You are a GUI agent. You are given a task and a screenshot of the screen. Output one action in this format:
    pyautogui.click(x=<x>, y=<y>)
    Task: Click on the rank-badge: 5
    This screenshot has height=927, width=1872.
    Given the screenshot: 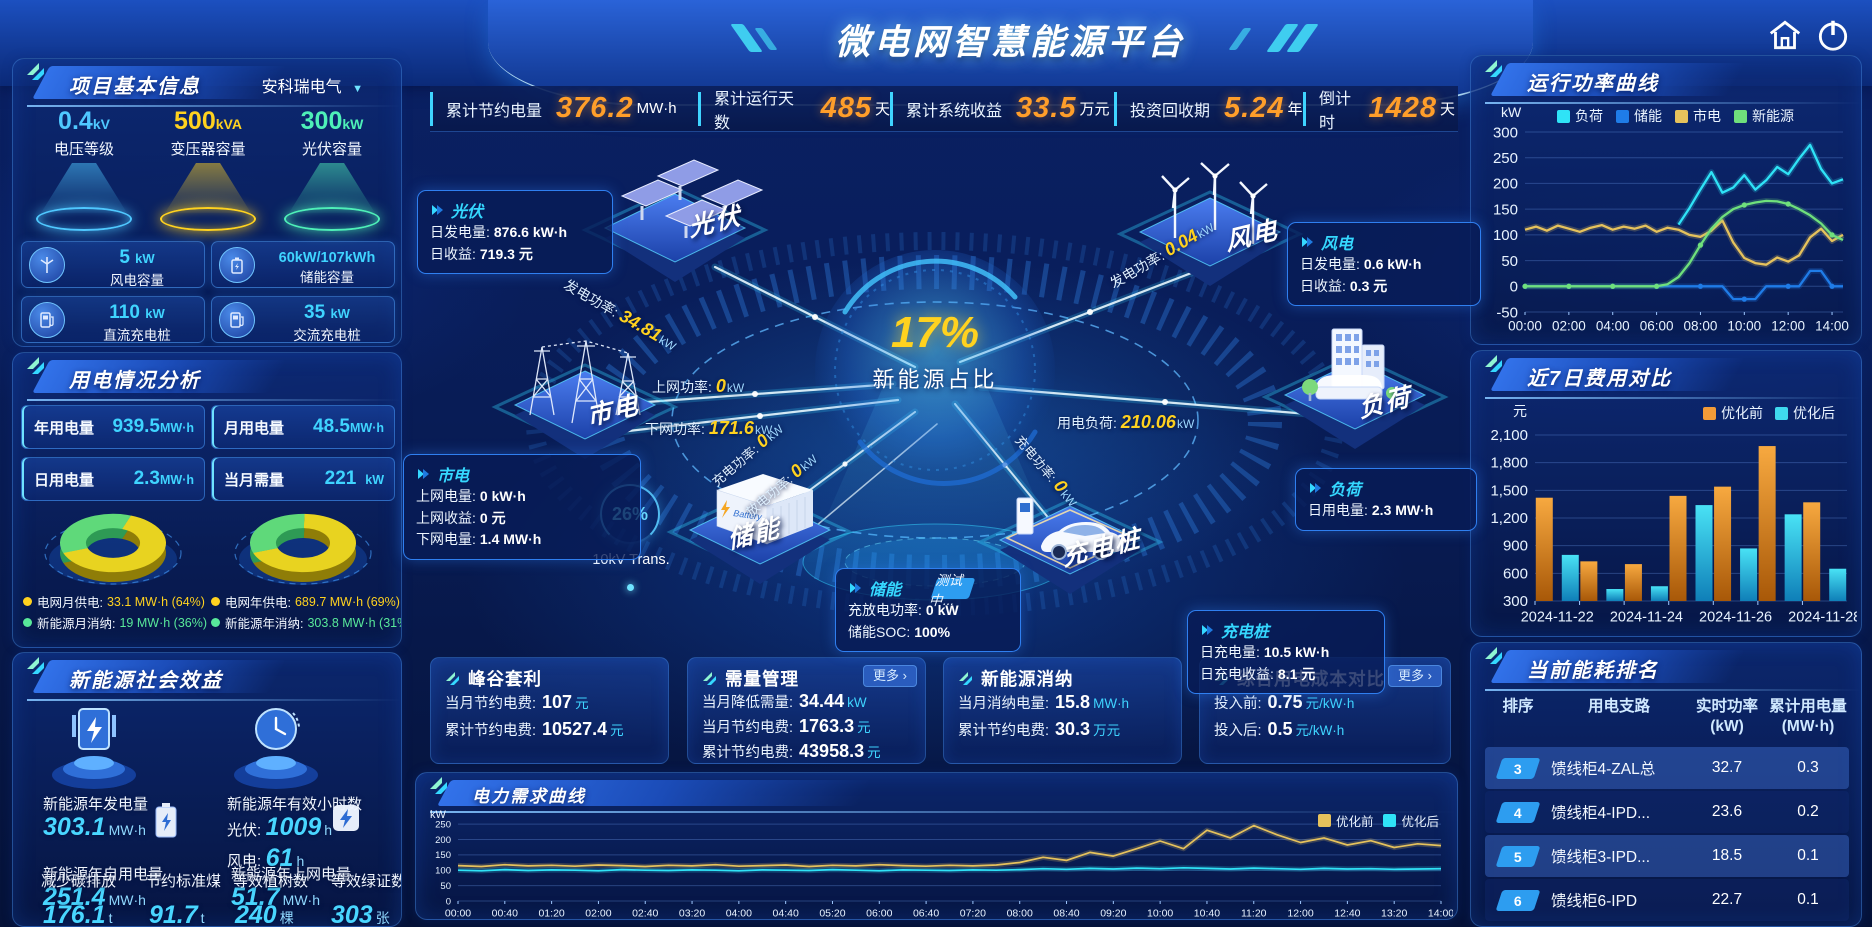 What is the action you would take?
    pyautogui.click(x=1518, y=856)
    